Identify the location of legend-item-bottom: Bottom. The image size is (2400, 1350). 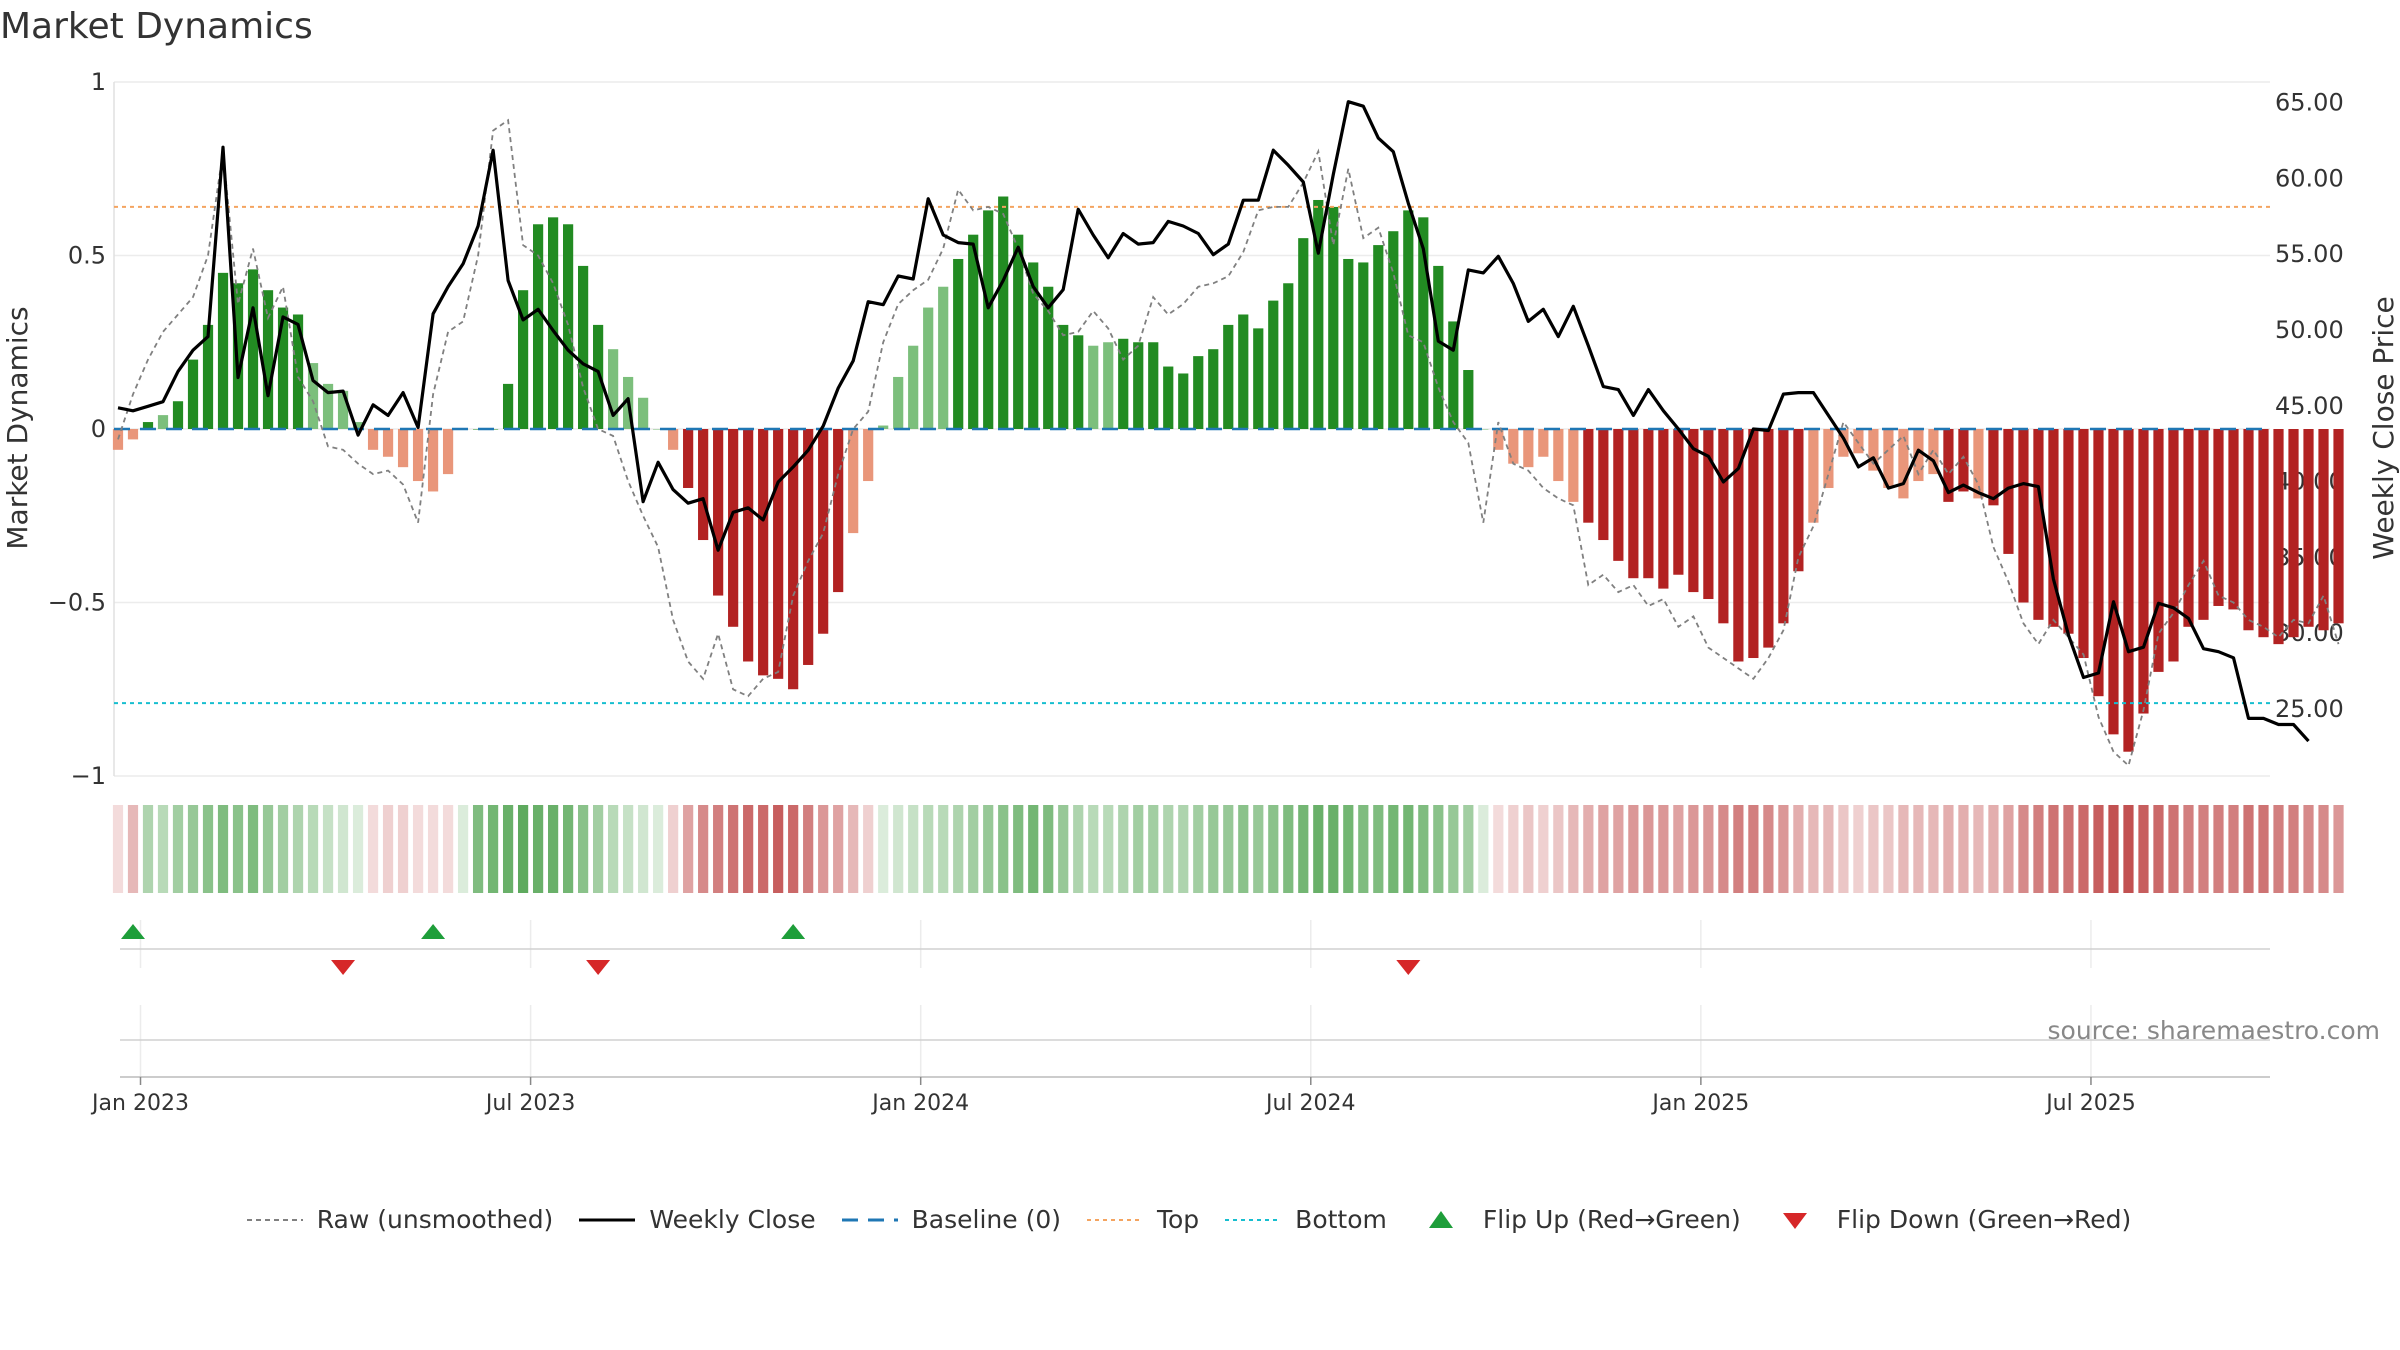
(1305, 1219).